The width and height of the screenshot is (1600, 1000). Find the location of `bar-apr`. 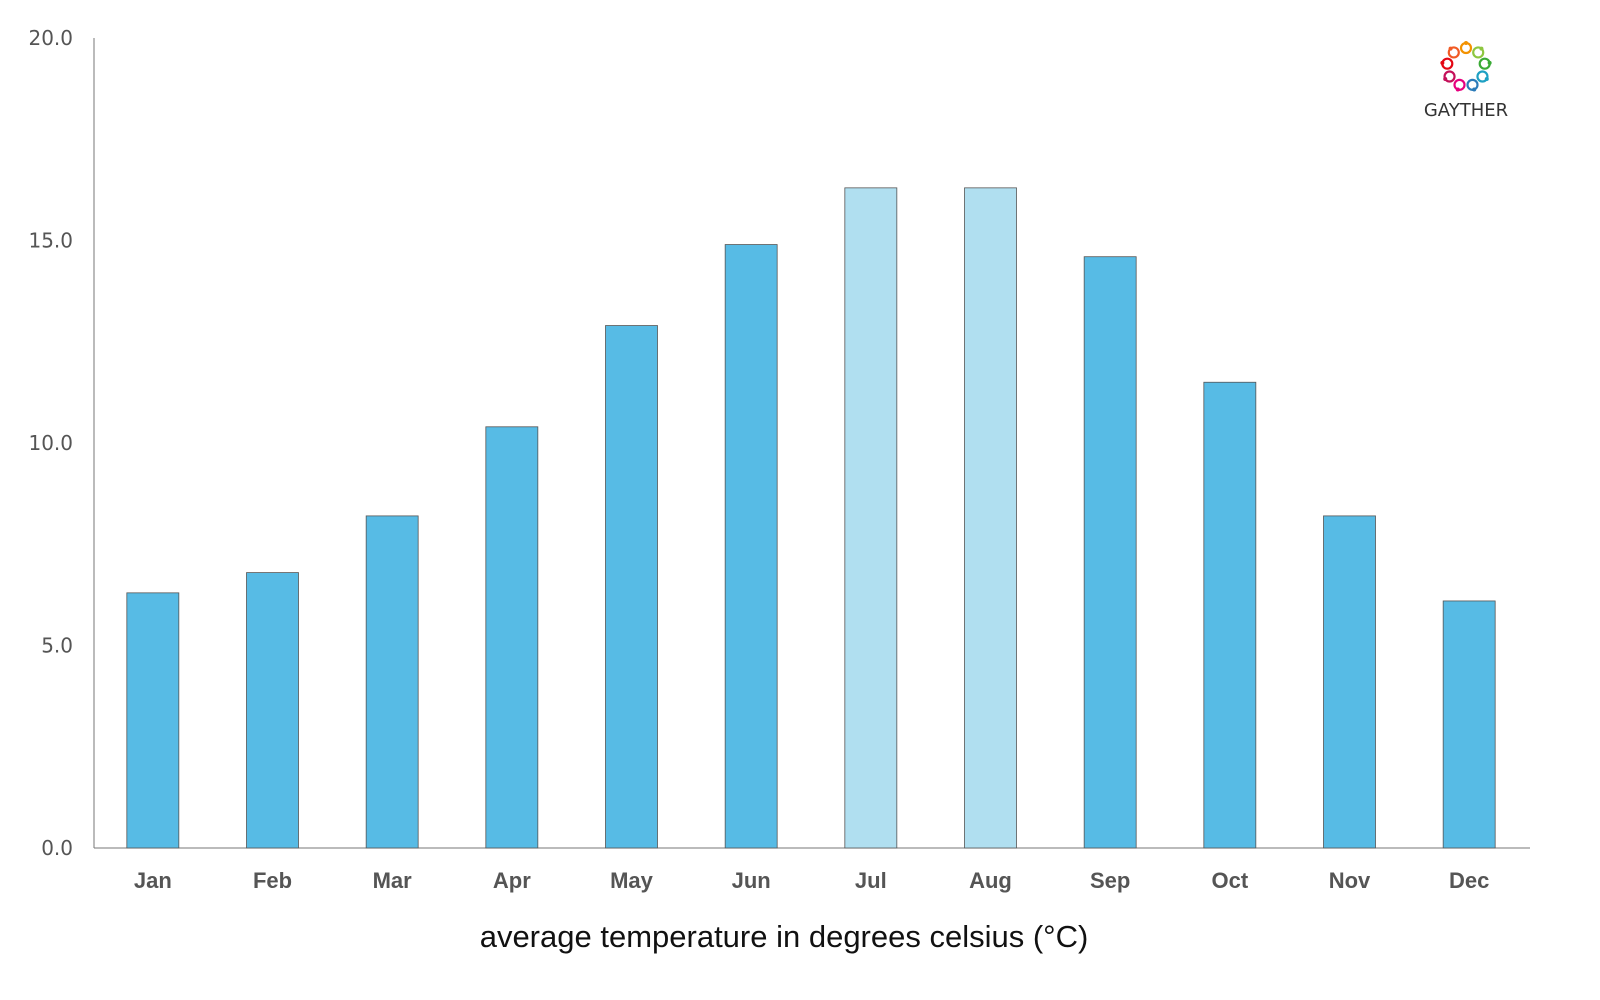

bar-apr is located at coordinates (512, 637).